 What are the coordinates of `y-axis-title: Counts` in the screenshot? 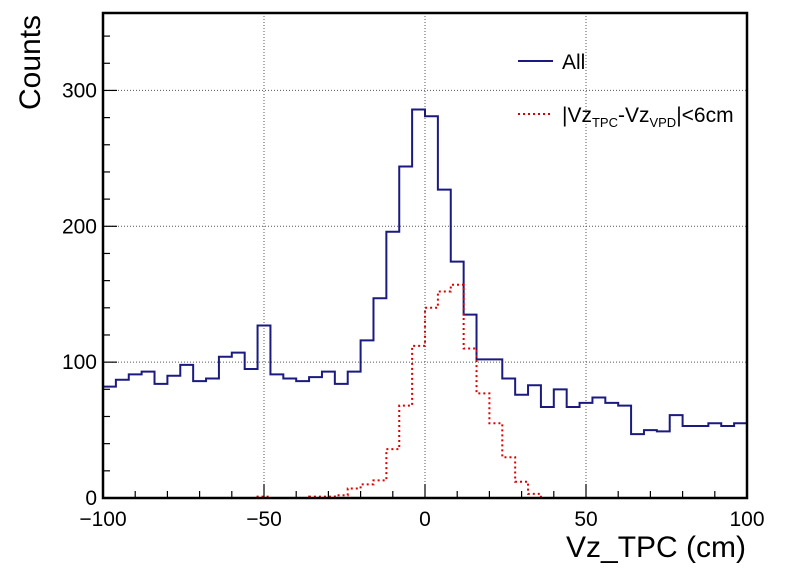 It's located at (30, 62).